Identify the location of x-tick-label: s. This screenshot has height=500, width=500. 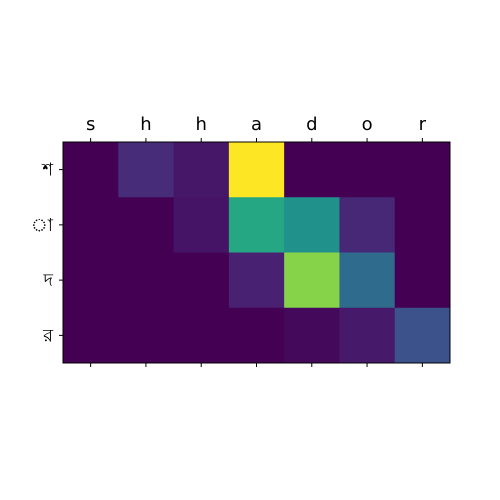
(90, 124).